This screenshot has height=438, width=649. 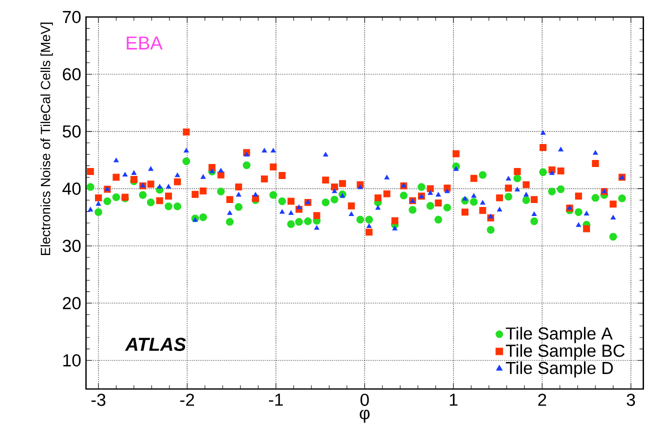 I want to click on y-axis-title: Electronics Noise of TileCal Cells [MeV], so click(x=46, y=139).